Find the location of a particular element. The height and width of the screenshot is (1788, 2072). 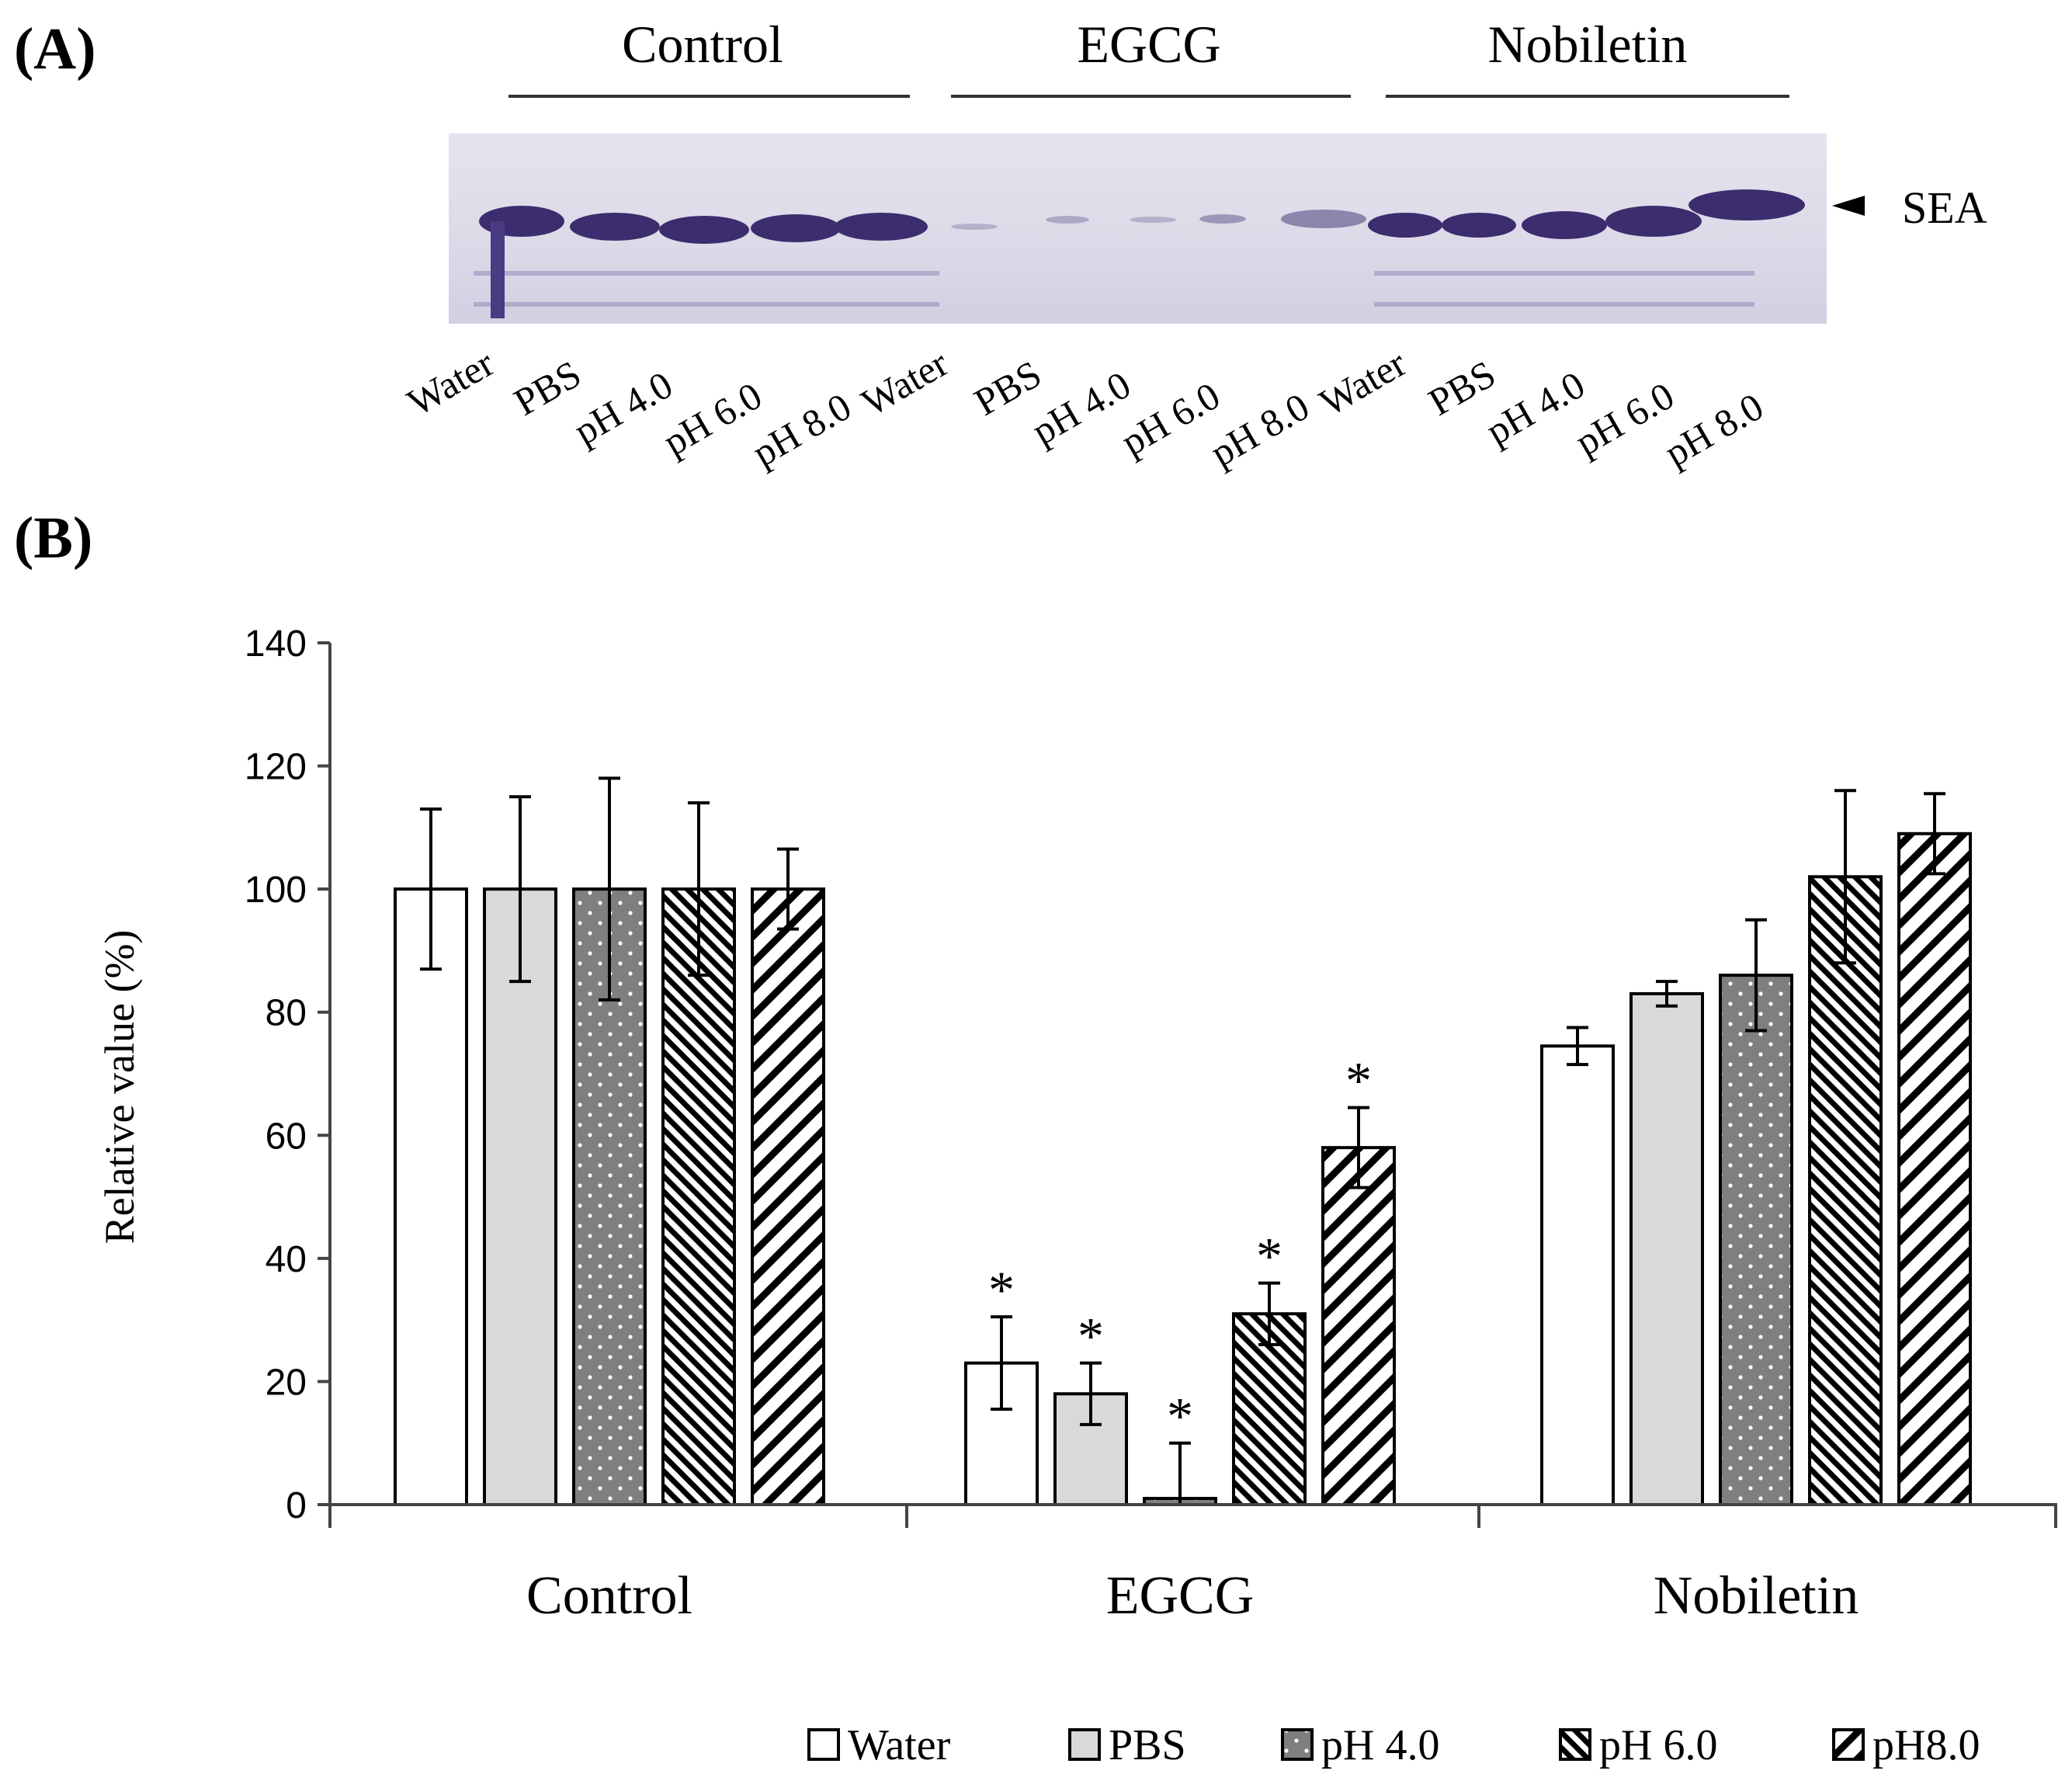

panel-b-label: (B) is located at coordinates (53, 538).